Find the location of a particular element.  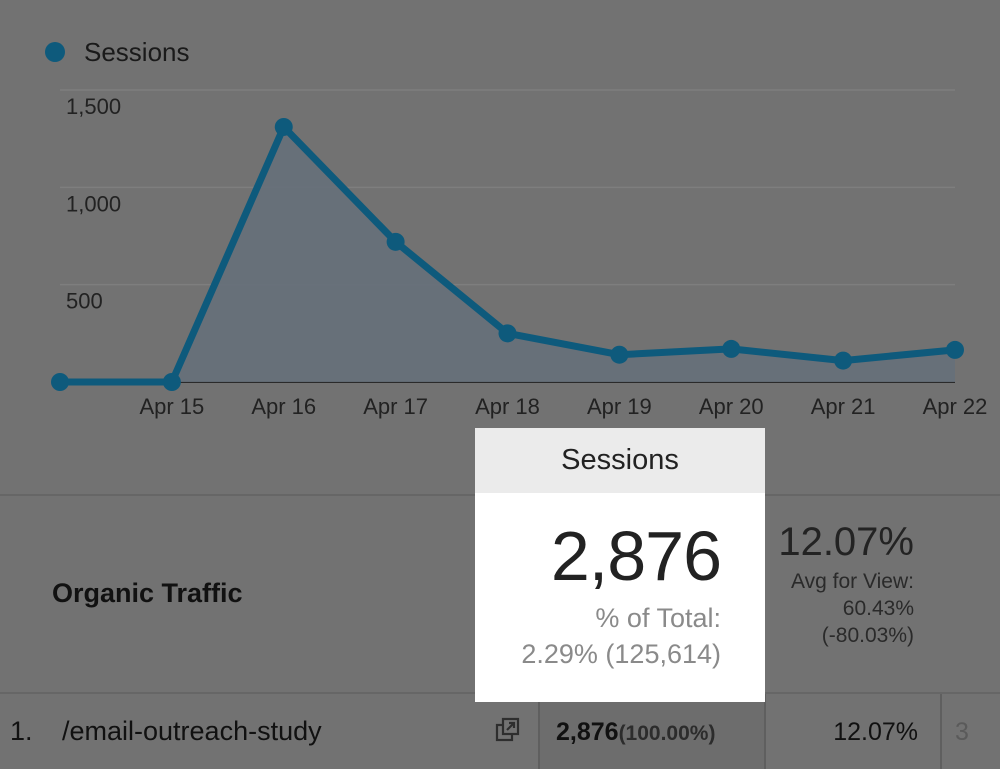

sessions-total-value: 2,876 is located at coordinates (636, 556).